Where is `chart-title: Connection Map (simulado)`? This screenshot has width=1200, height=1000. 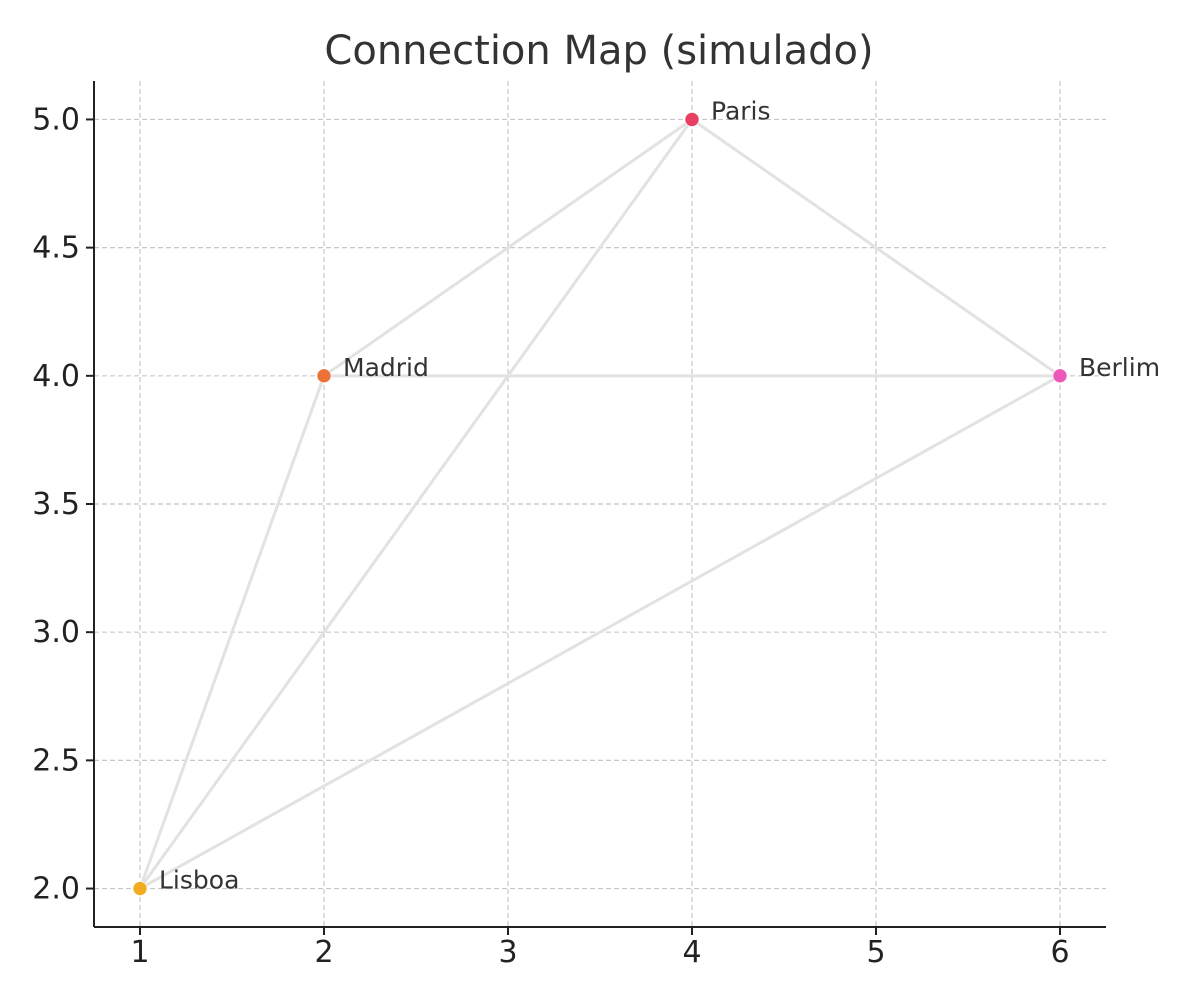 chart-title: Connection Map (simulado) is located at coordinates (598, 51).